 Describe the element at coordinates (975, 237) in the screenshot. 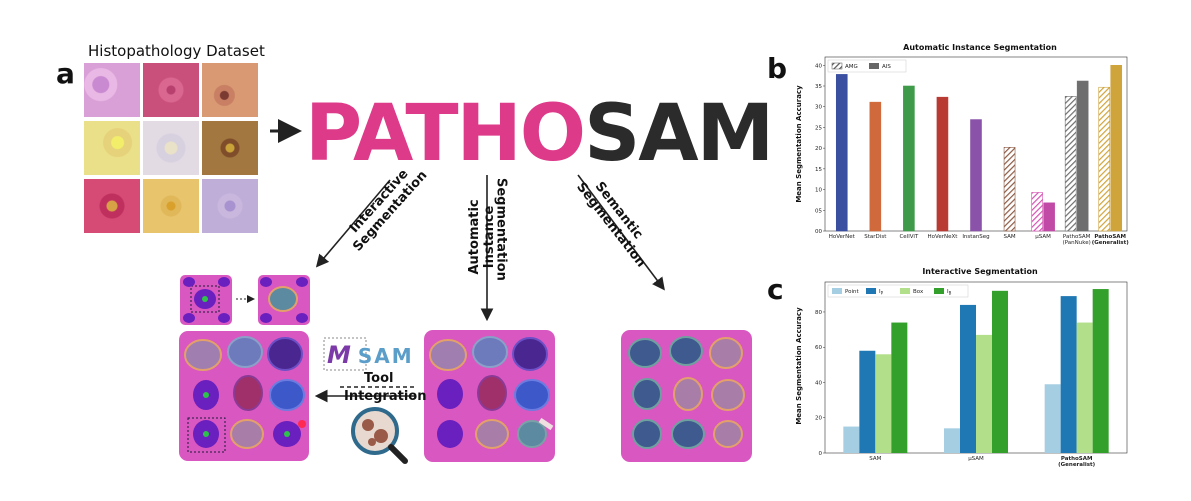

I see `chart-b-xtick-label: InstanSeg` at that location.